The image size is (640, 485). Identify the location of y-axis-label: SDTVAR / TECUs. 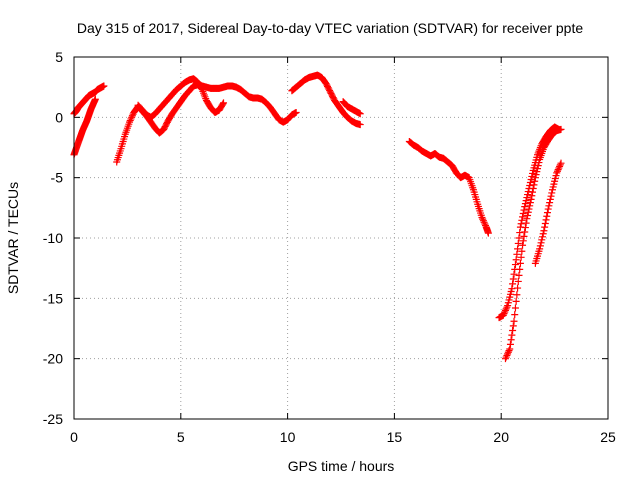
(13, 238).